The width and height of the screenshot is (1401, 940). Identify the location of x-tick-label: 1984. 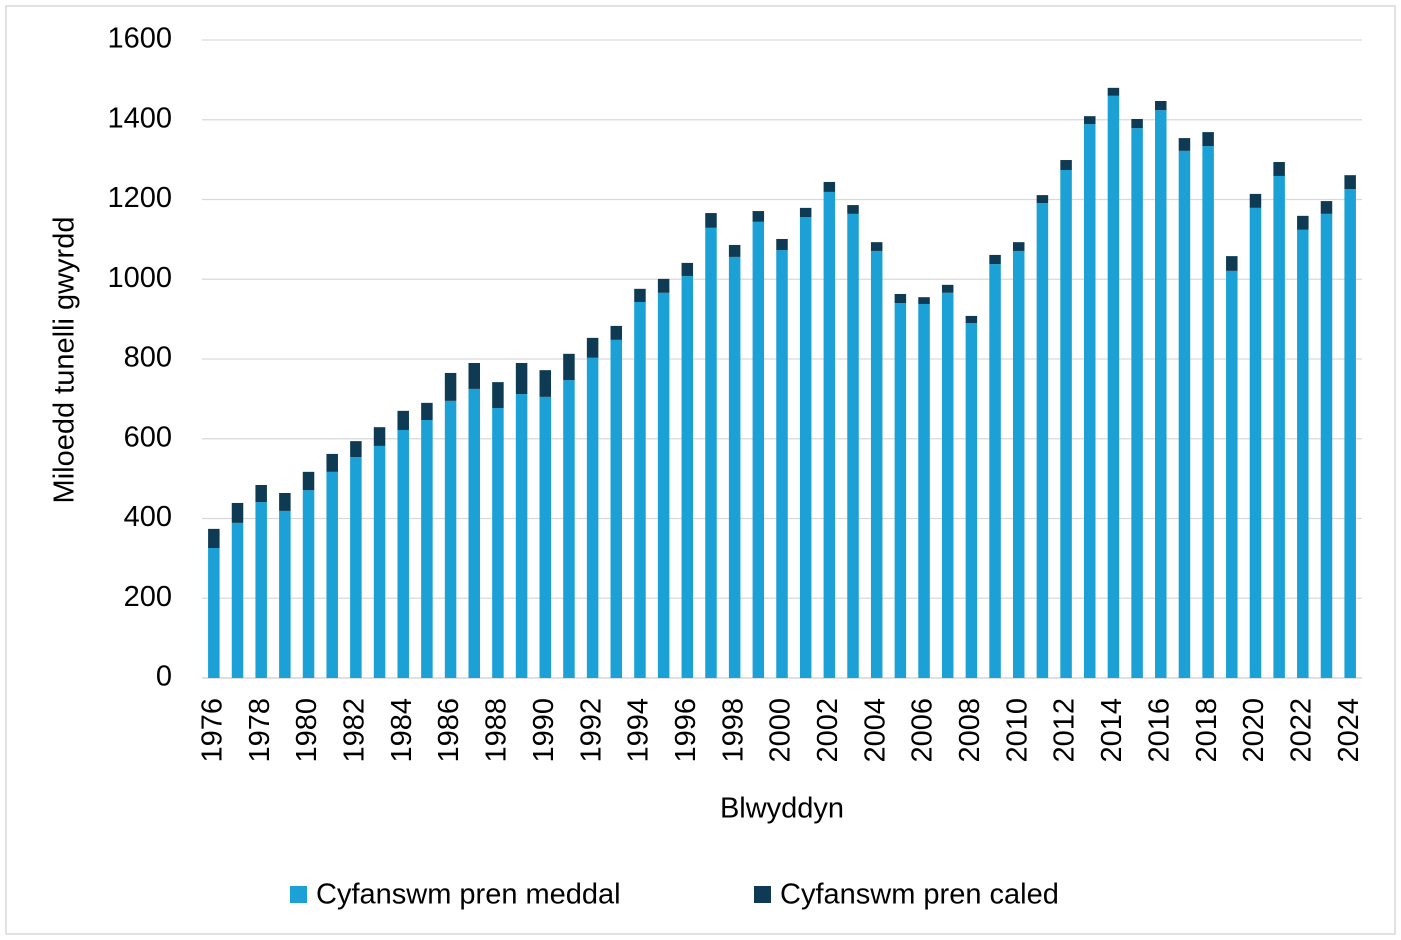
(402, 730).